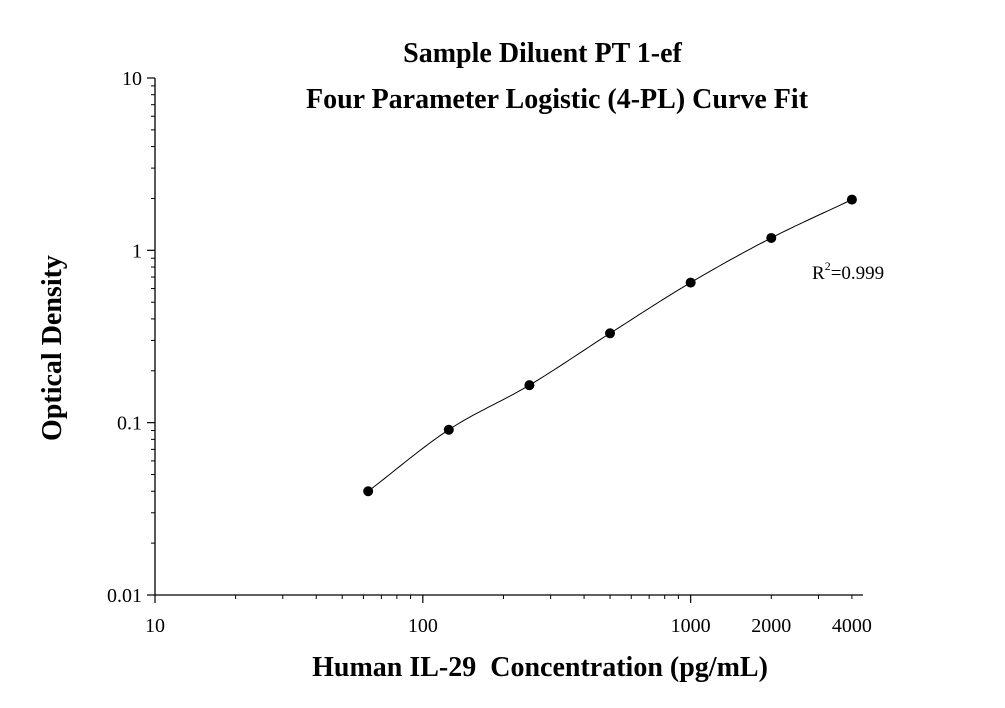  I want to click on y-axis-label: Optical Density, so click(52, 348).